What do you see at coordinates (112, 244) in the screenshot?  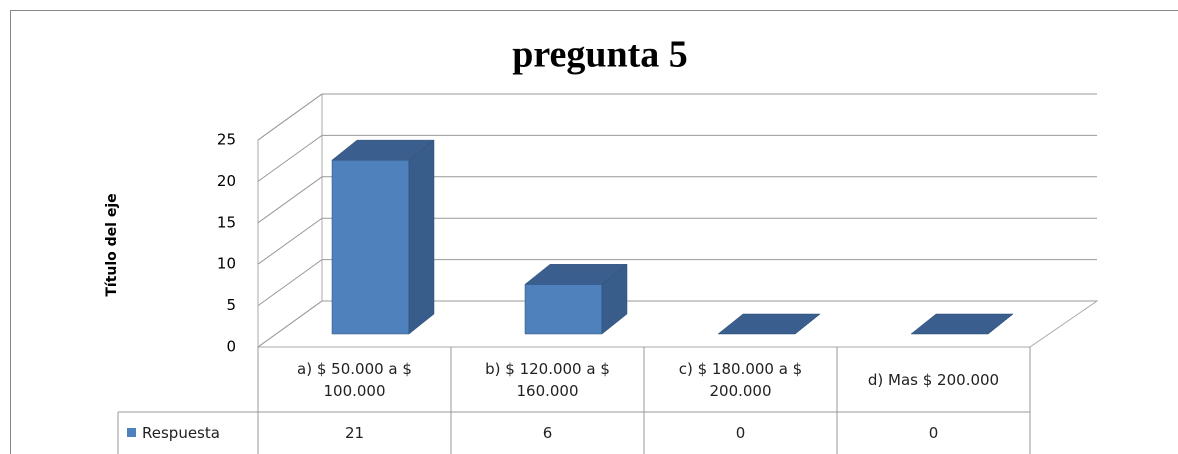 I see `y-axis-label: Título del eje` at bounding box center [112, 244].